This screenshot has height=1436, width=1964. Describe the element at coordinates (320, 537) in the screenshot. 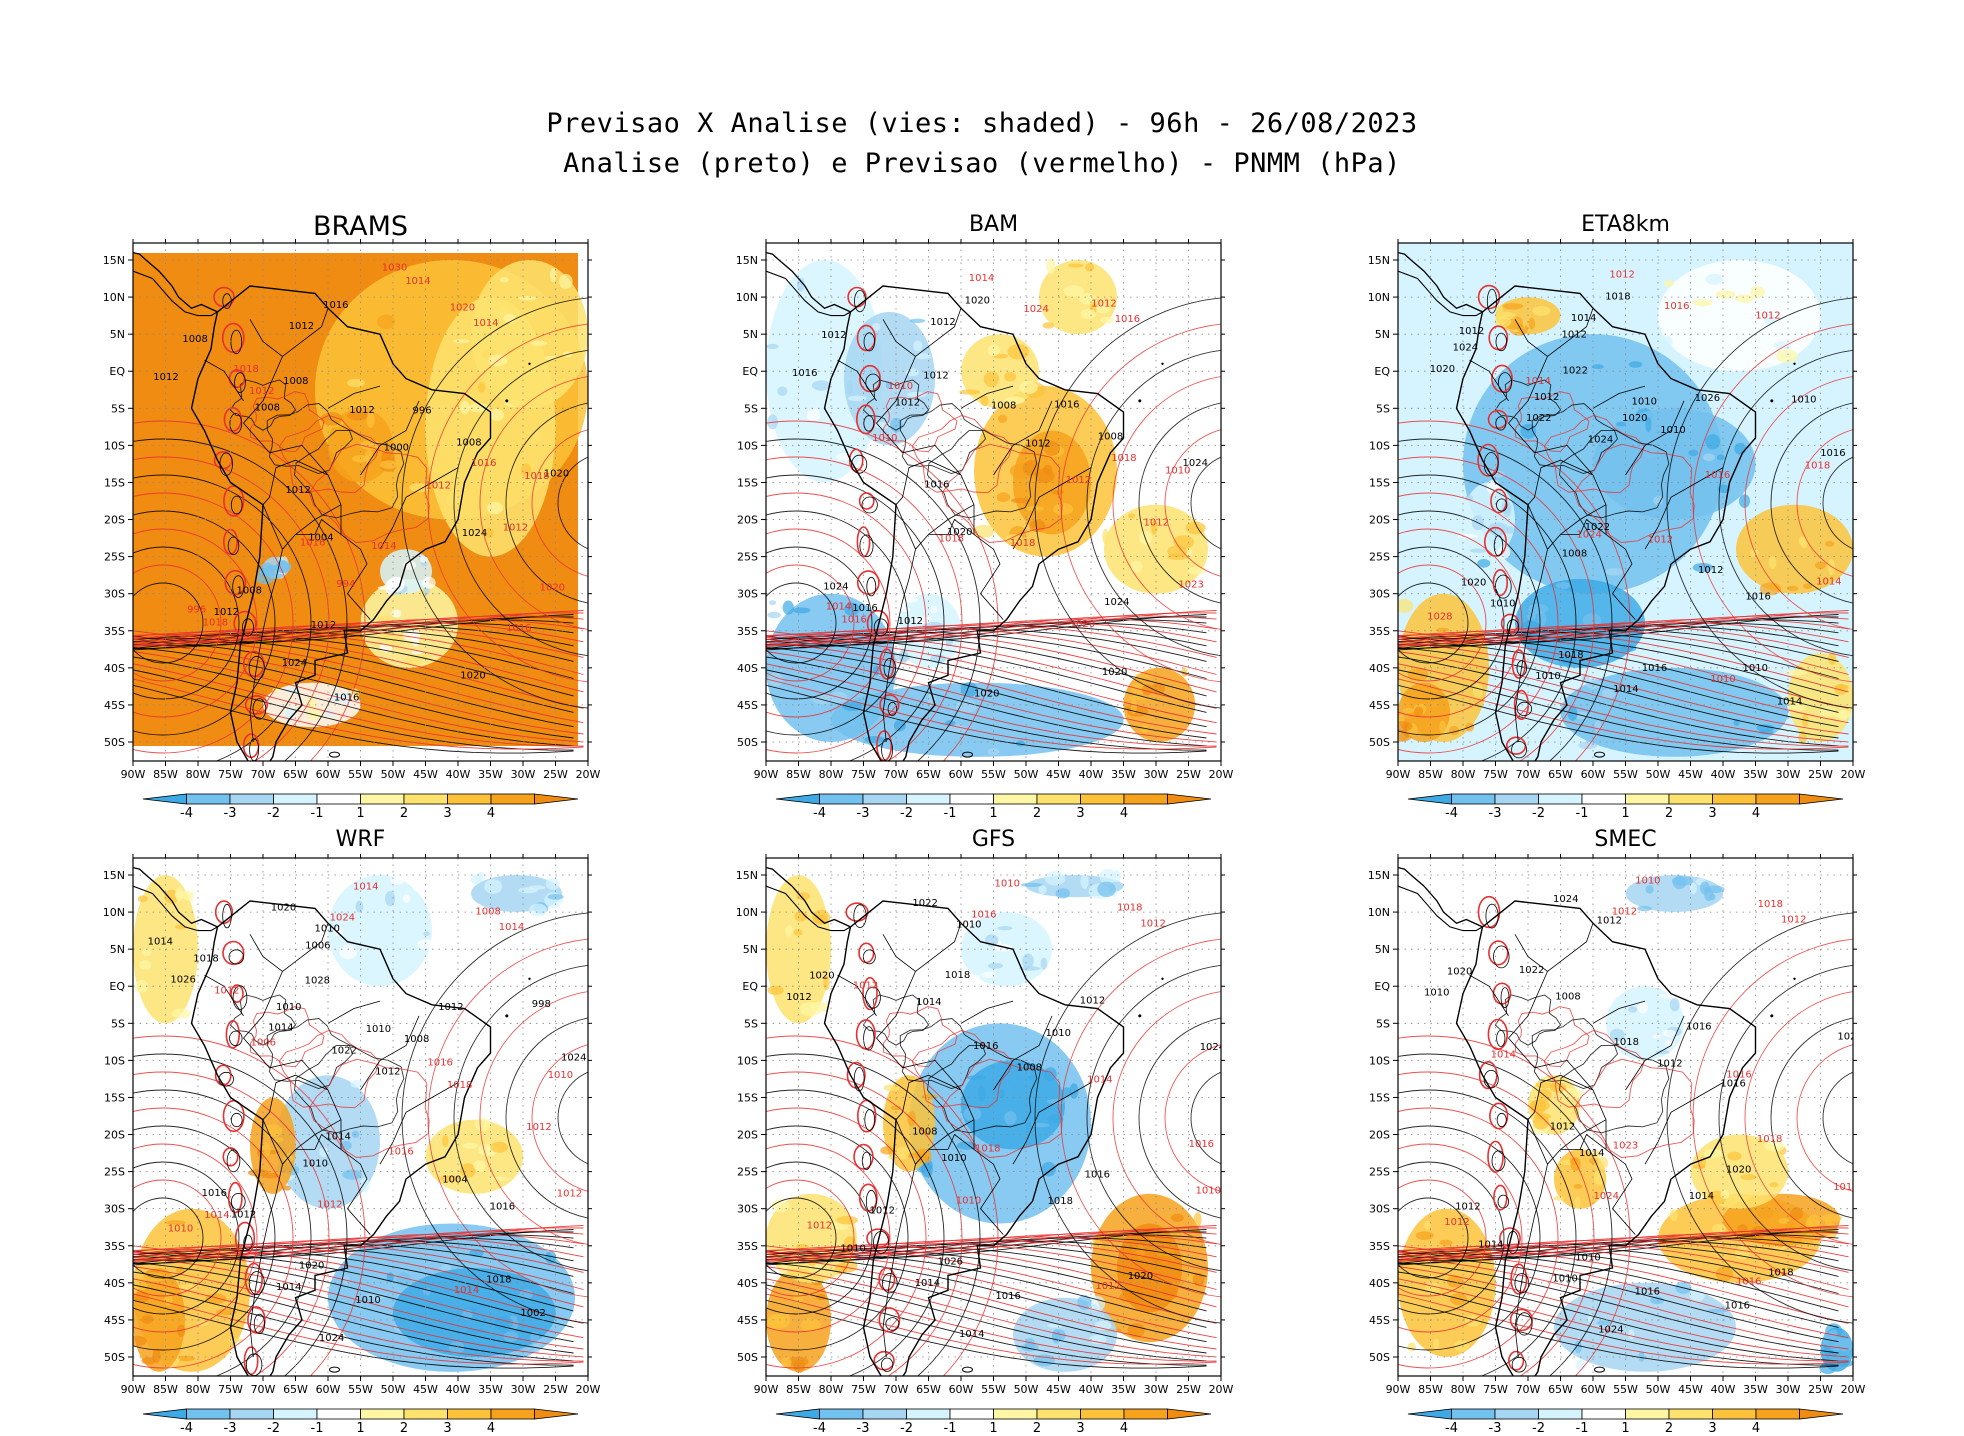

I see `analysis-isobar-label: 1004` at that location.